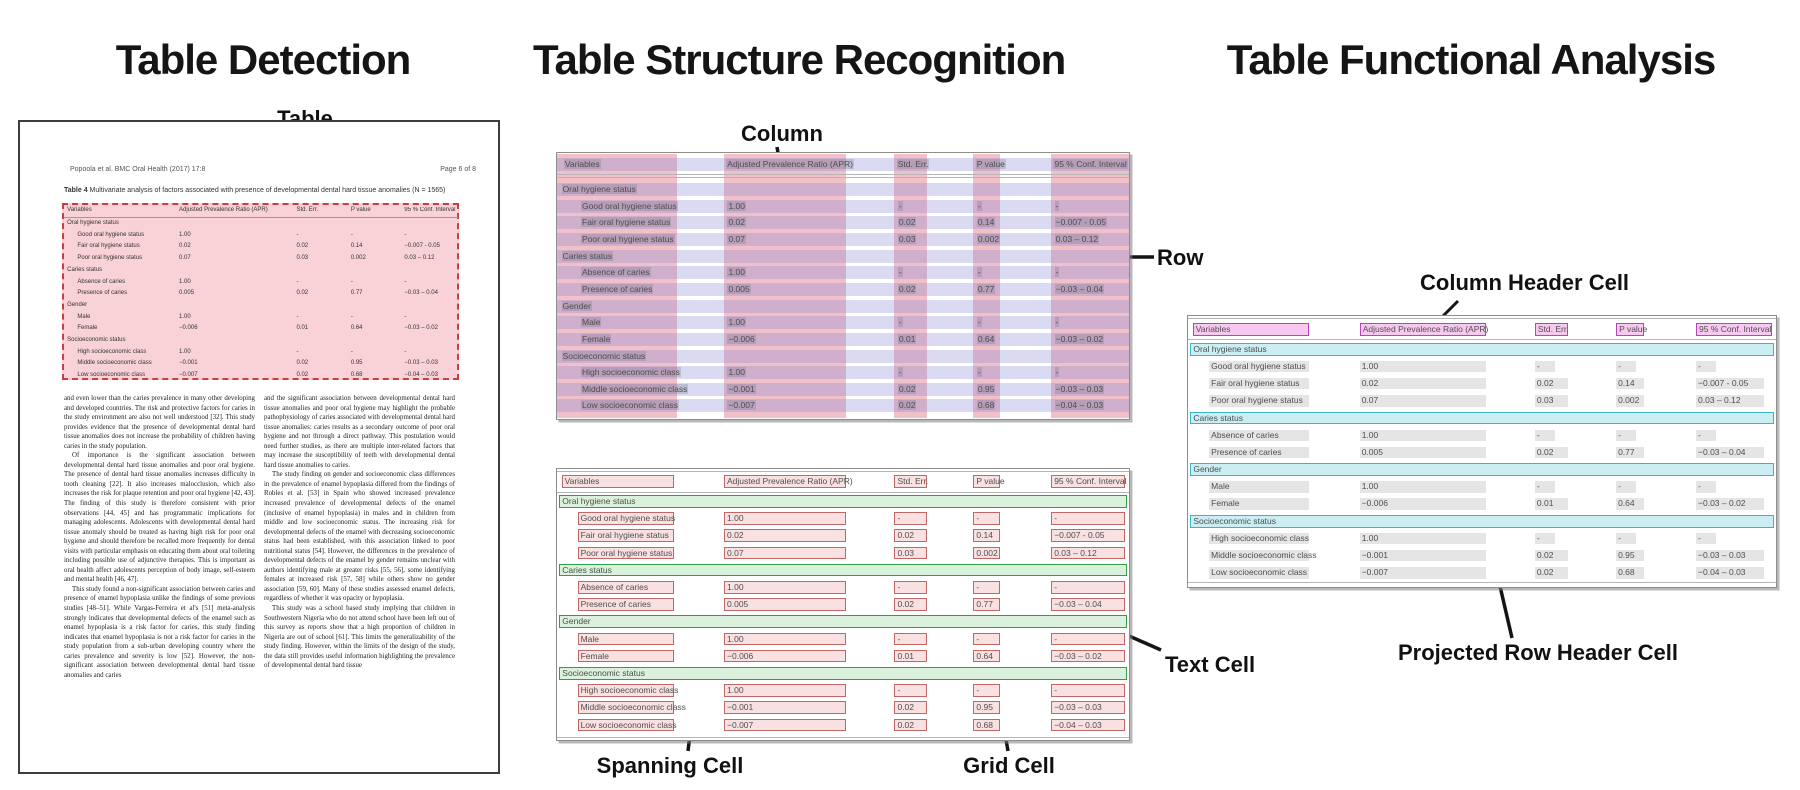 This screenshot has height=790, width=1800. Describe the element at coordinates (79, 210) in the screenshot. I see `doc-column-header: Variables` at that location.